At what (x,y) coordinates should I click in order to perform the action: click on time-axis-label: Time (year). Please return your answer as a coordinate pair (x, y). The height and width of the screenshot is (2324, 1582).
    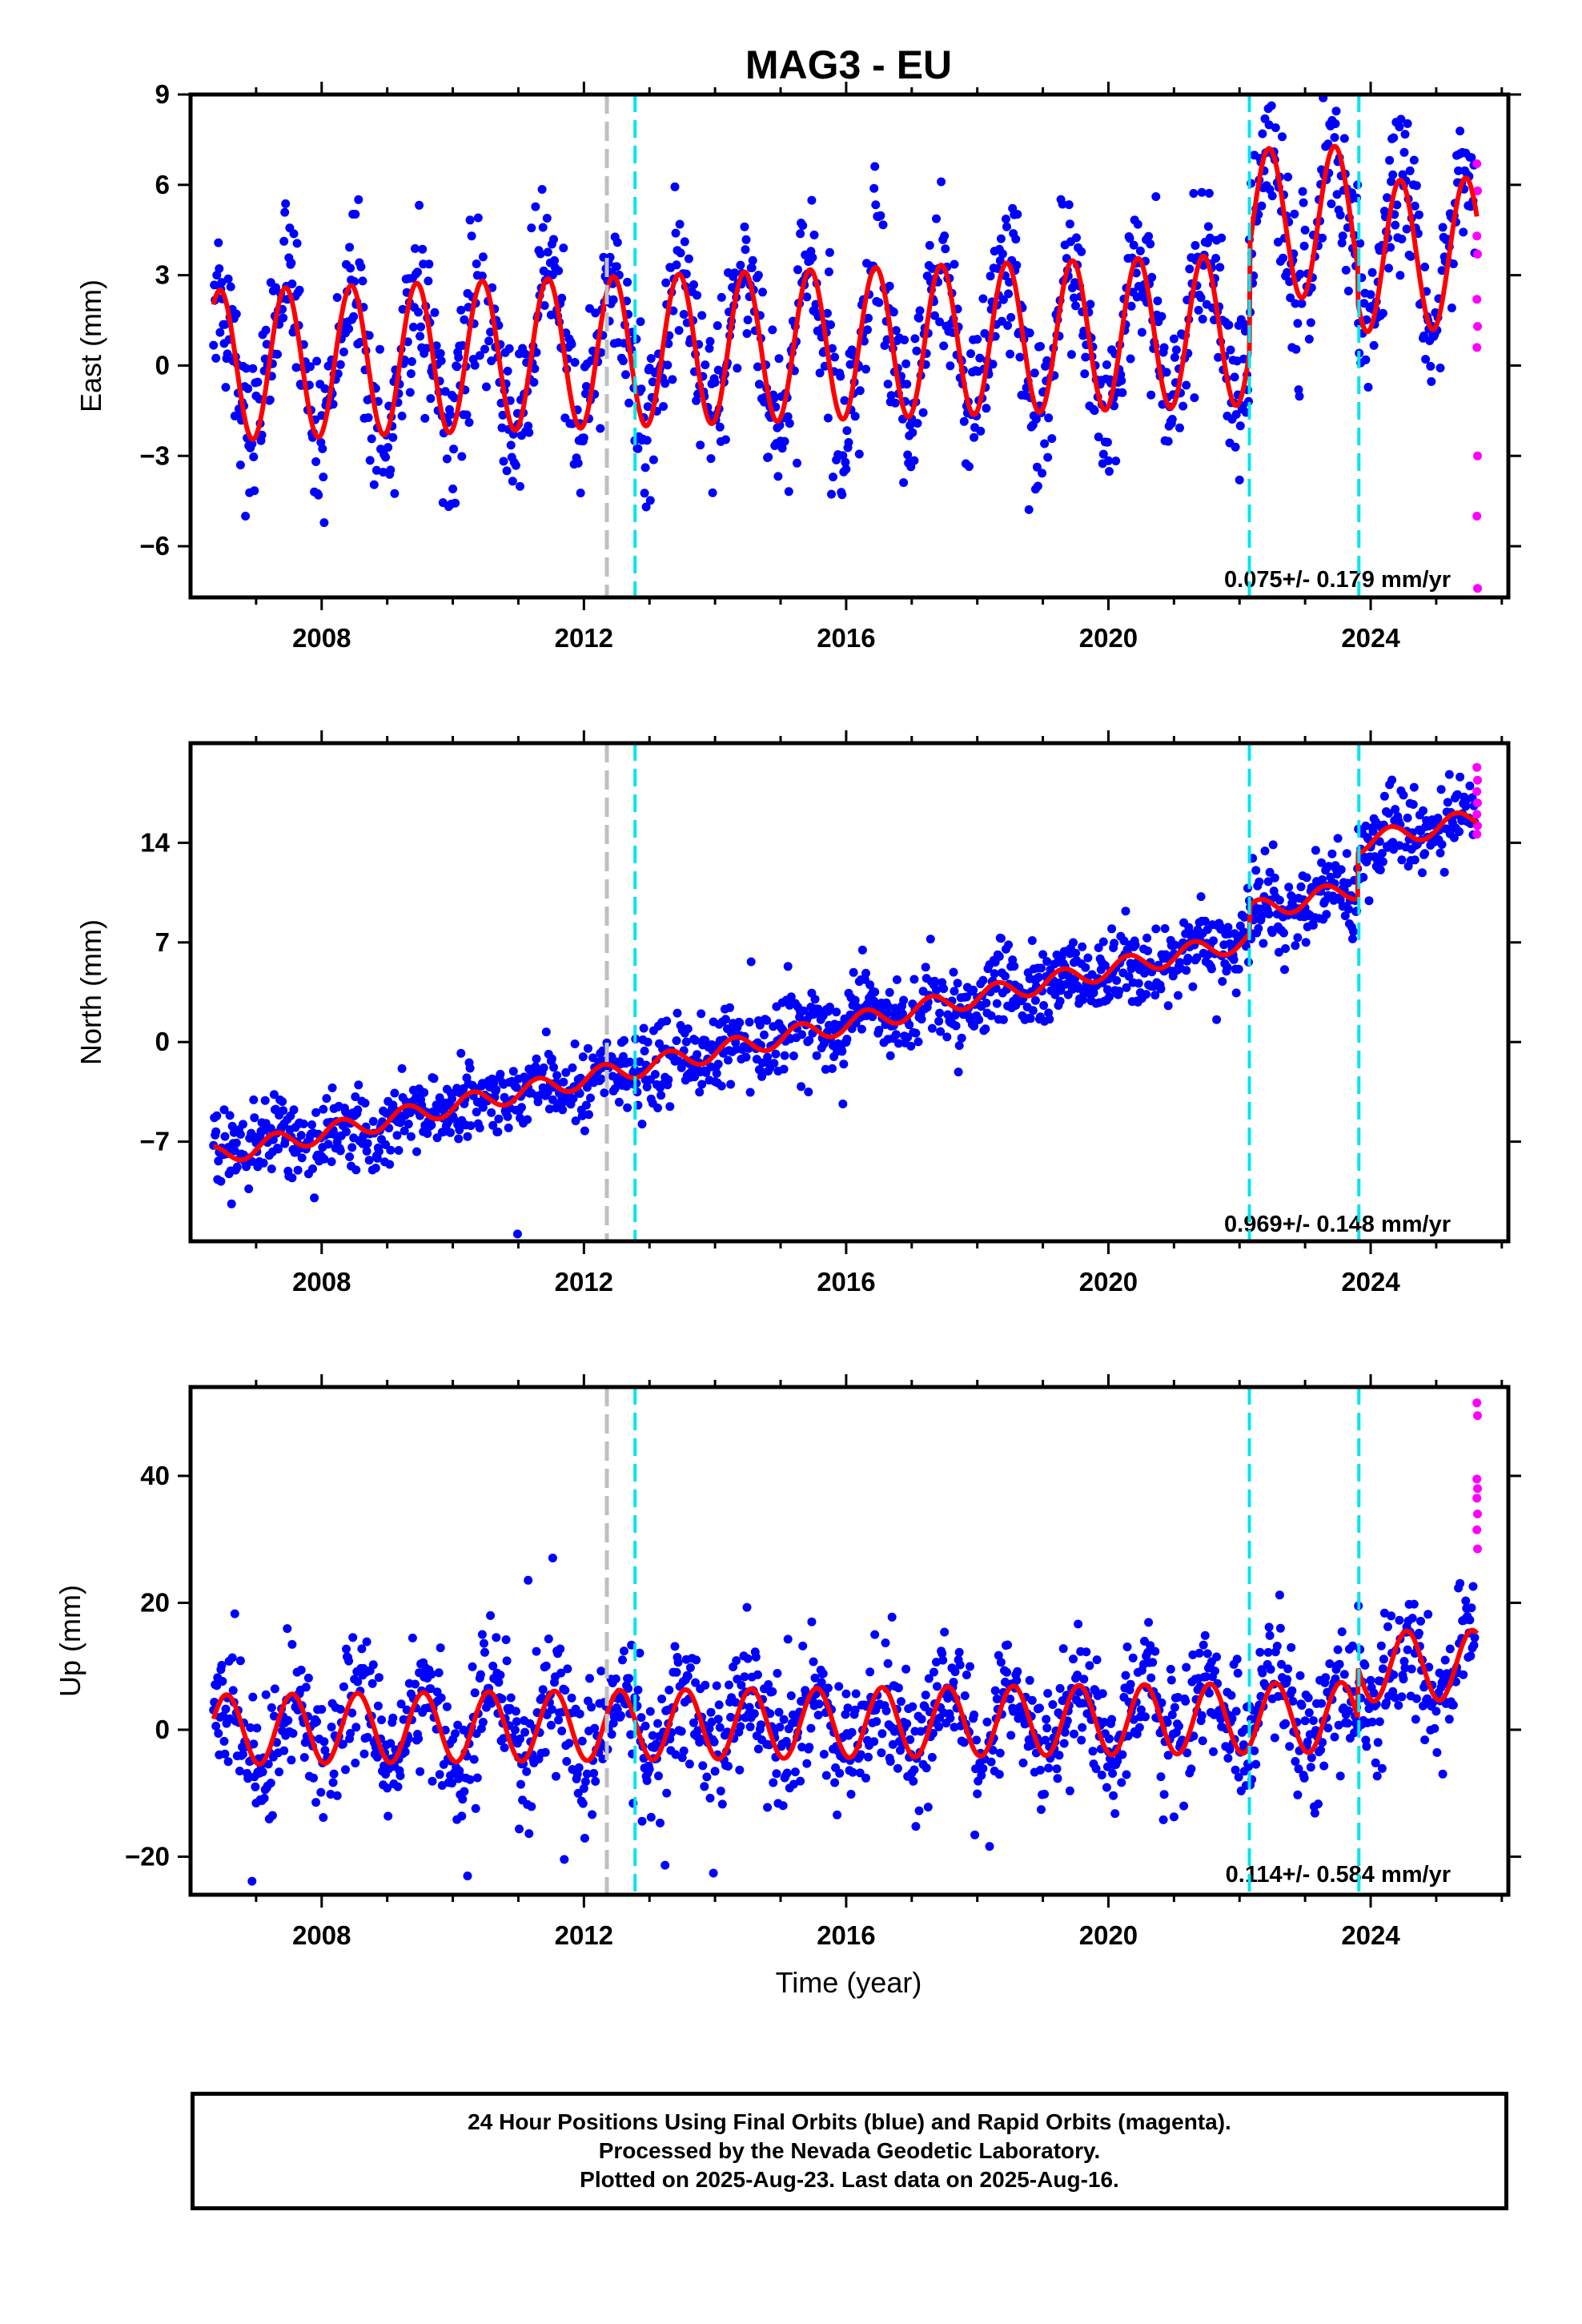
    Looking at the image, I should click on (849, 1983).